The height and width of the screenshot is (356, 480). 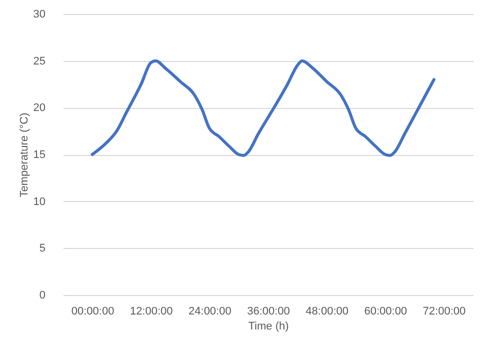 I want to click on y-tick-label: 20, so click(x=39, y=108).